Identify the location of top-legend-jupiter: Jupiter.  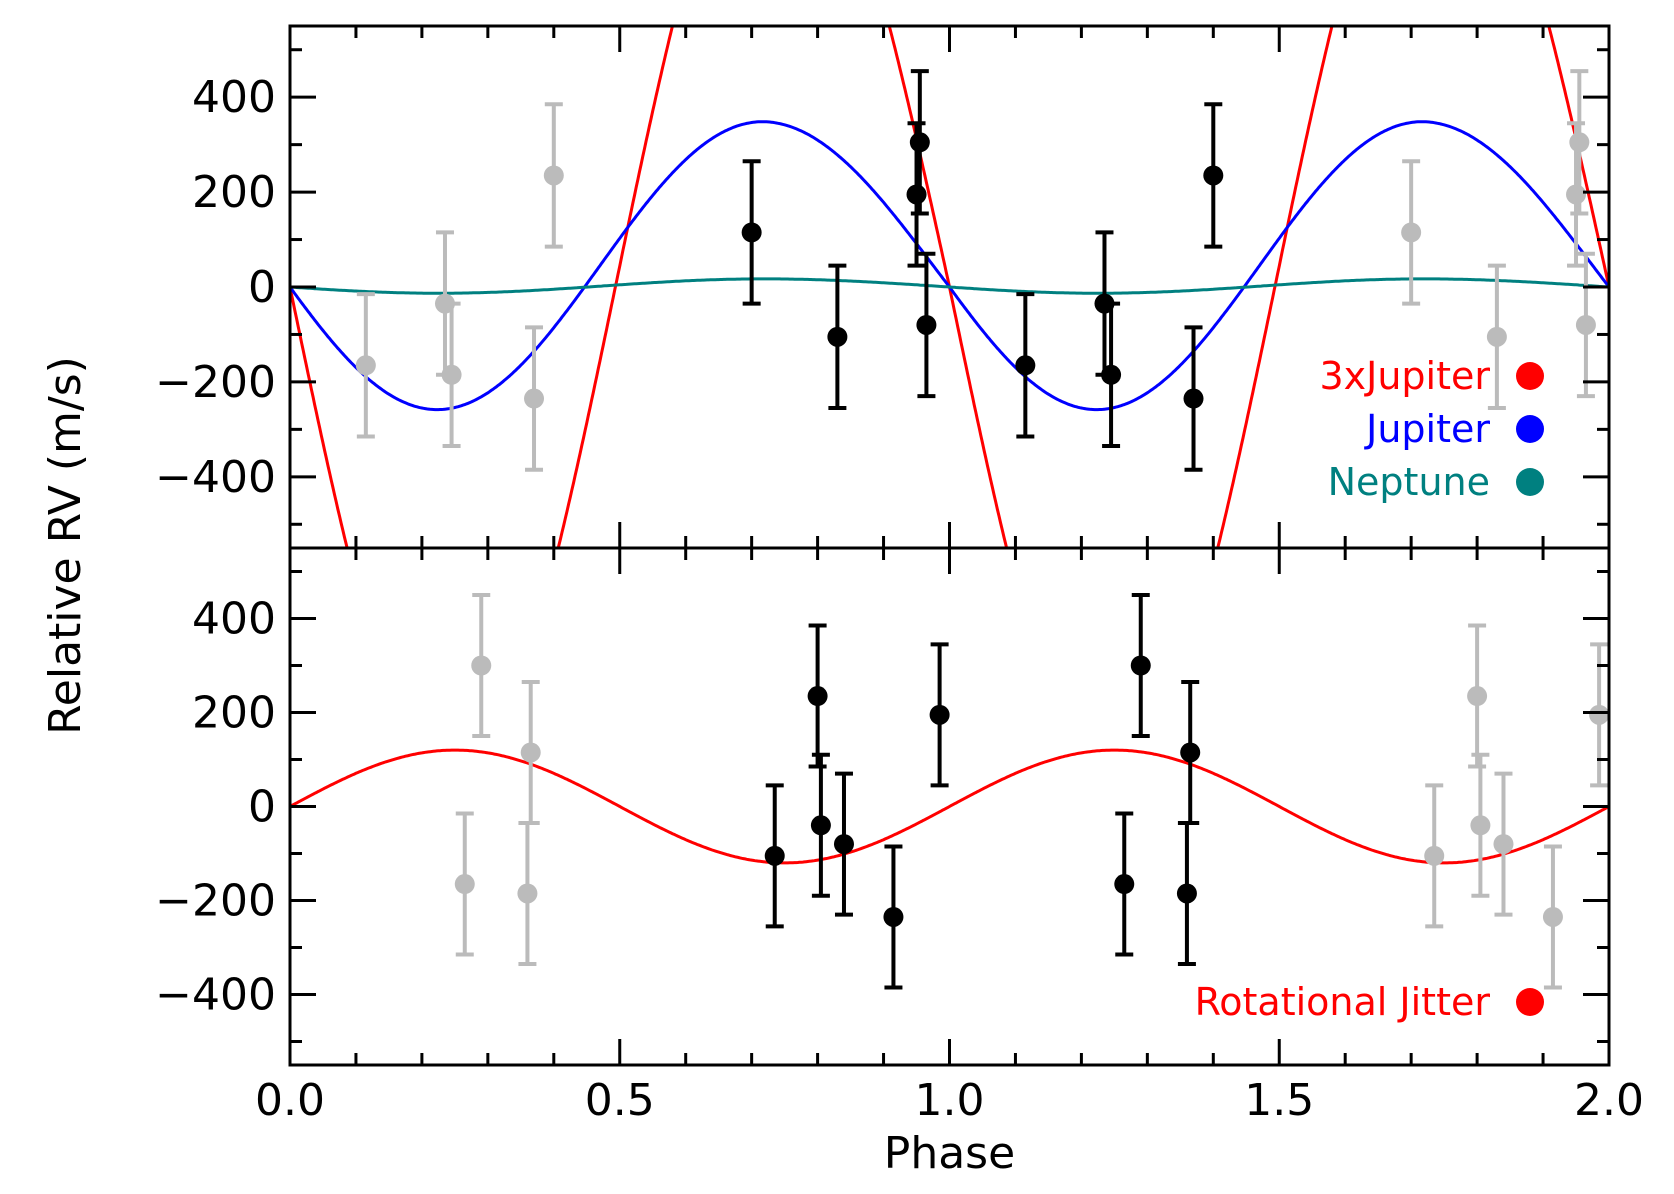
(1427, 429).